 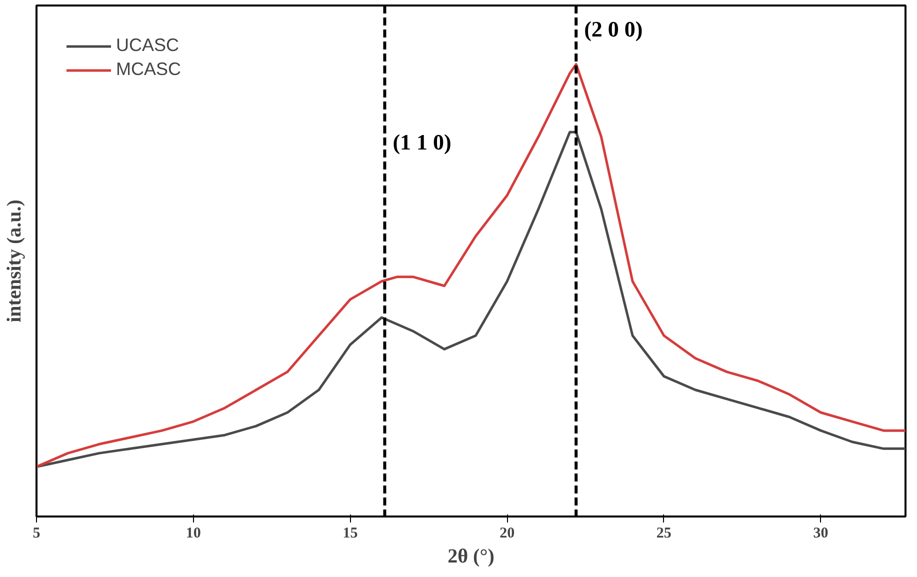 What do you see at coordinates (193, 534) in the screenshot?
I see `x-tick-label: 10` at bounding box center [193, 534].